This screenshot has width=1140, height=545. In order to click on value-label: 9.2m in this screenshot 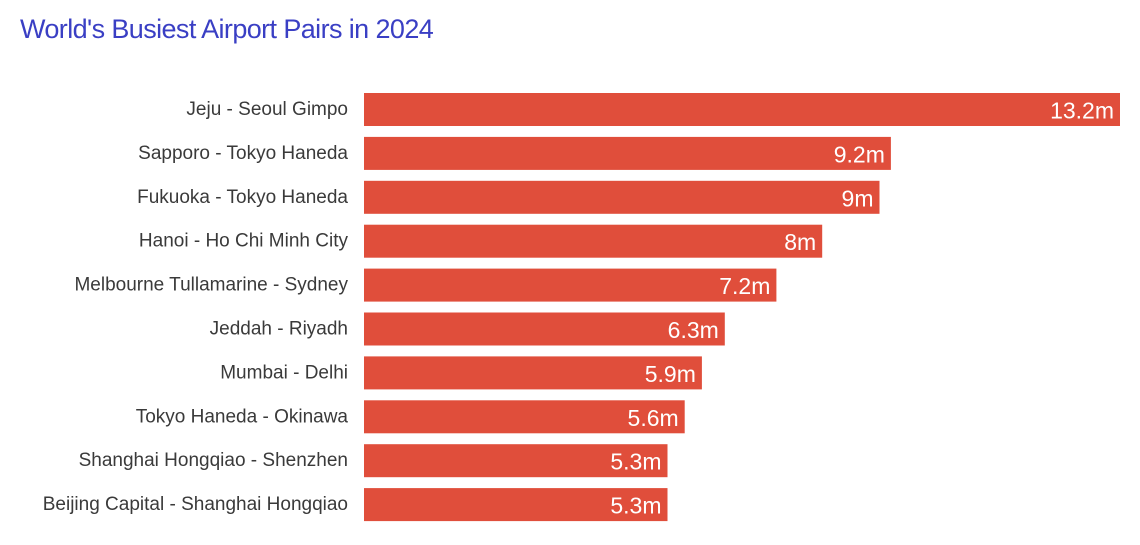, I will do `click(859, 154)`.